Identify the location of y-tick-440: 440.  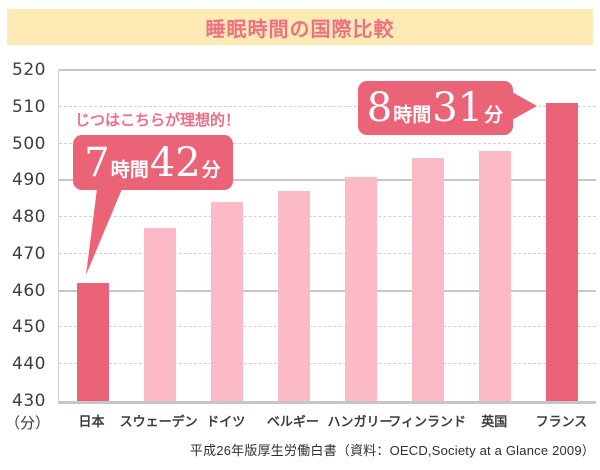
(29, 364).